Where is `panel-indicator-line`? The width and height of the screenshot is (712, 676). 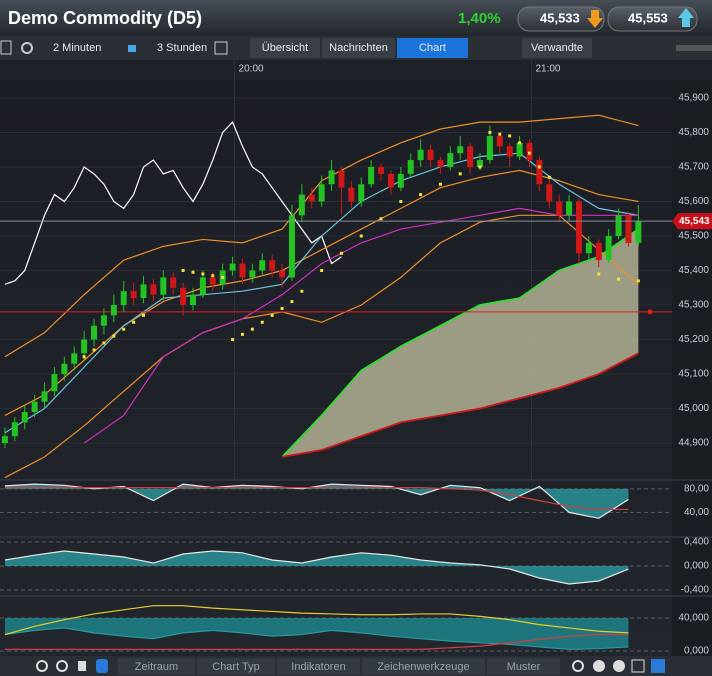 panel-indicator-line is located at coordinates (316, 641).